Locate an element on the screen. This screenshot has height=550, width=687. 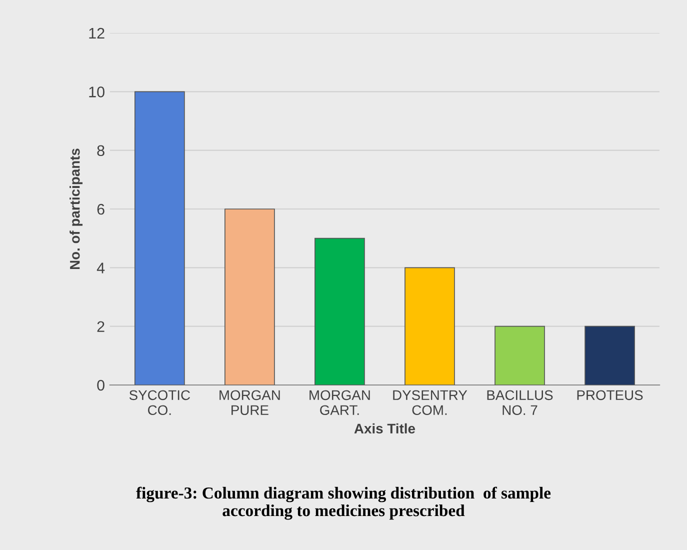
y-tick-label: 10 is located at coordinates (96, 92).